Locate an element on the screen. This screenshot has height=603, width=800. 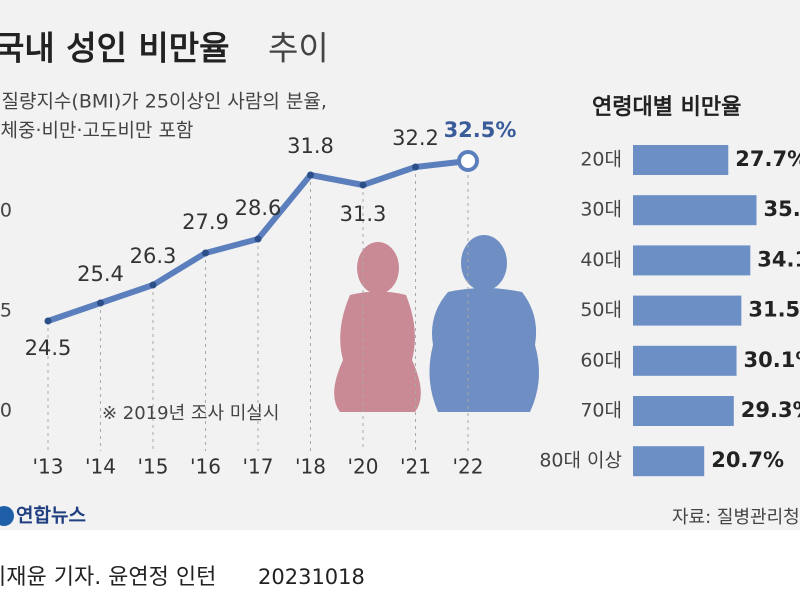
value-label: 27.9 is located at coordinates (205, 222).